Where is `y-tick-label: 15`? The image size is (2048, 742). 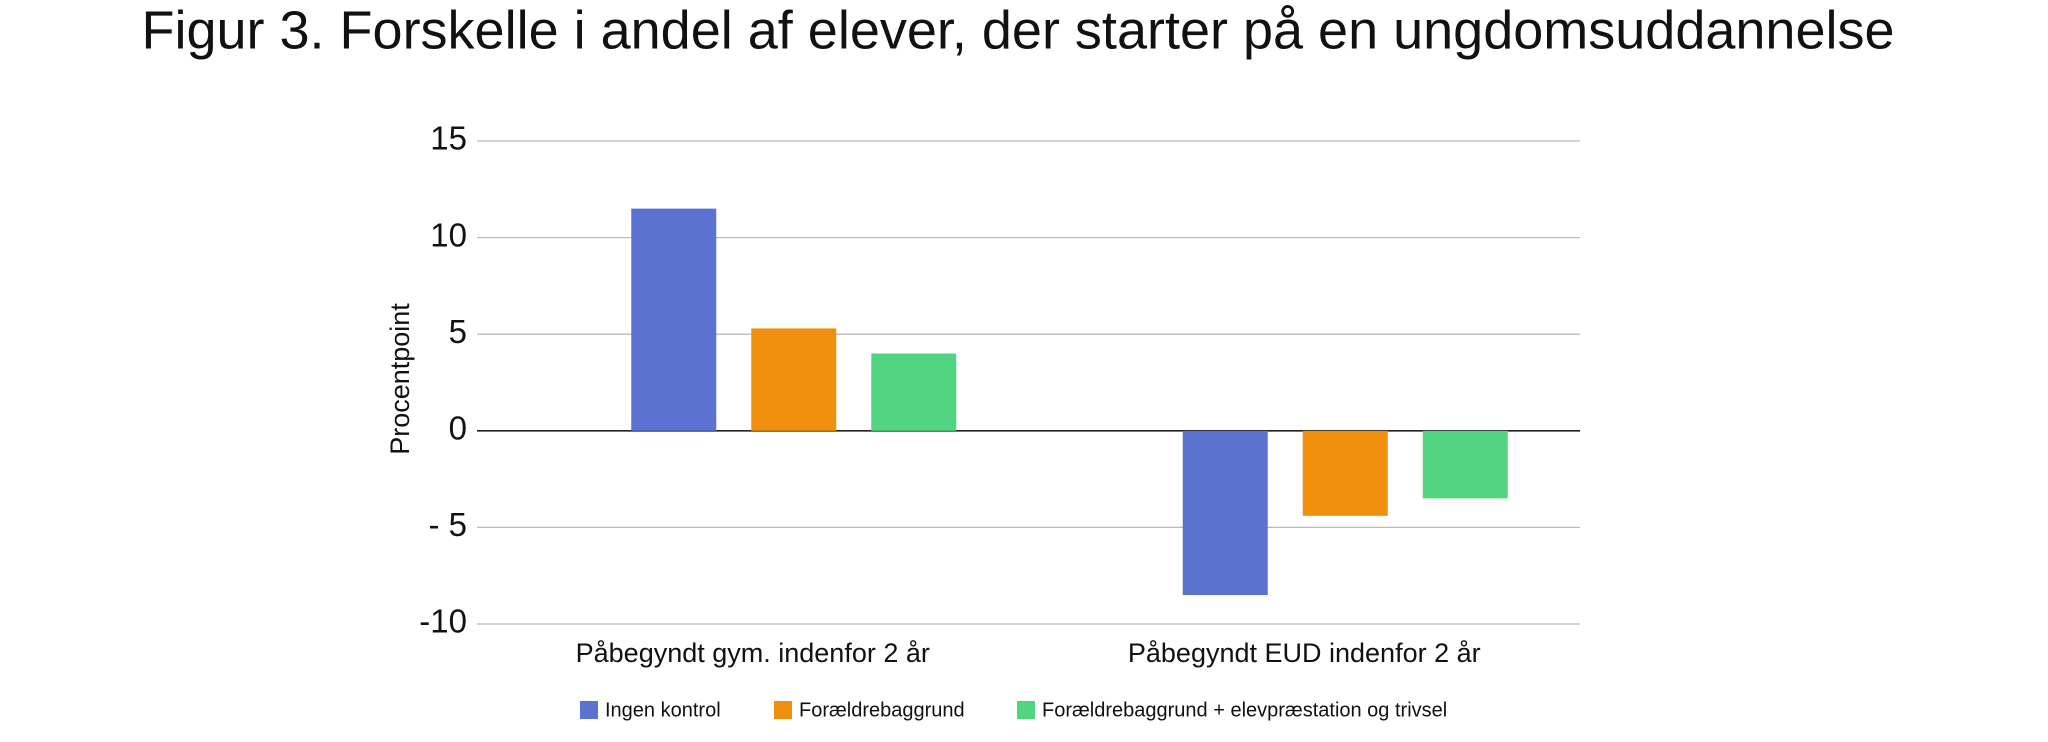 y-tick-label: 15 is located at coordinates (448, 138).